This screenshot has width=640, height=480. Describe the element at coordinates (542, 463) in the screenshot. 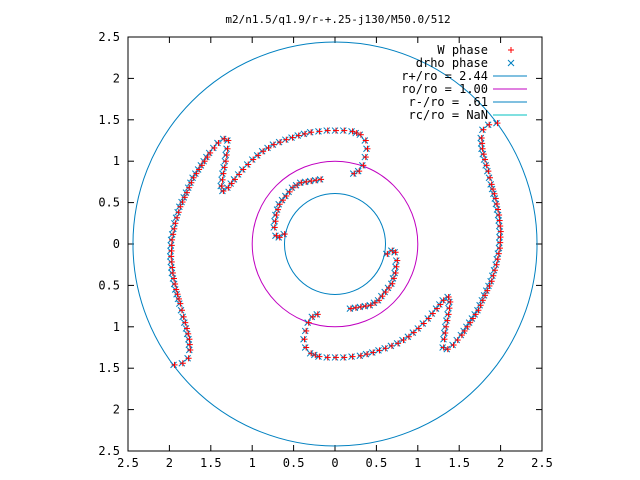

I see `x-tick-label: 2.5` at that location.